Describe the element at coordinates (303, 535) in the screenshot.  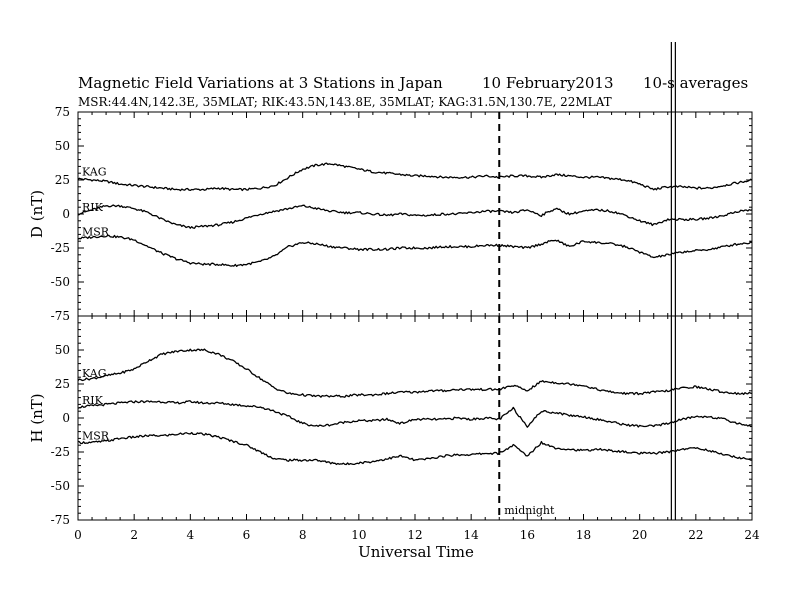
I see `x-tick-label: 8` at that location.